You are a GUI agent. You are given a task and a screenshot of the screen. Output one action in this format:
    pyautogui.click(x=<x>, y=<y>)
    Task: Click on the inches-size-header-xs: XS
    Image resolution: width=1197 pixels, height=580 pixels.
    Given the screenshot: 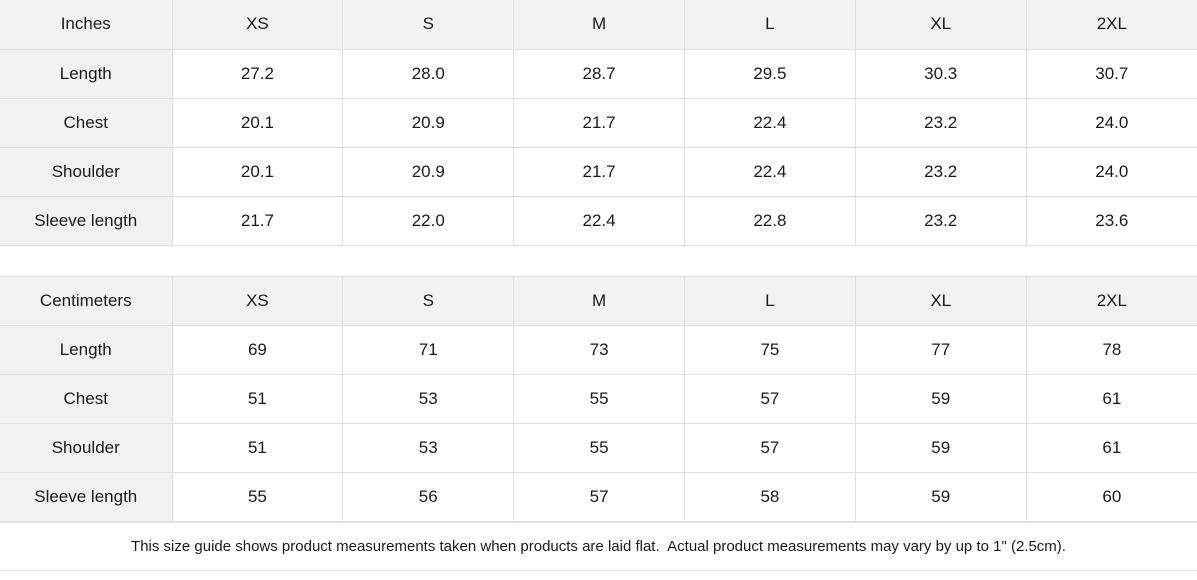 What is the action you would take?
    pyautogui.click(x=258, y=25)
    